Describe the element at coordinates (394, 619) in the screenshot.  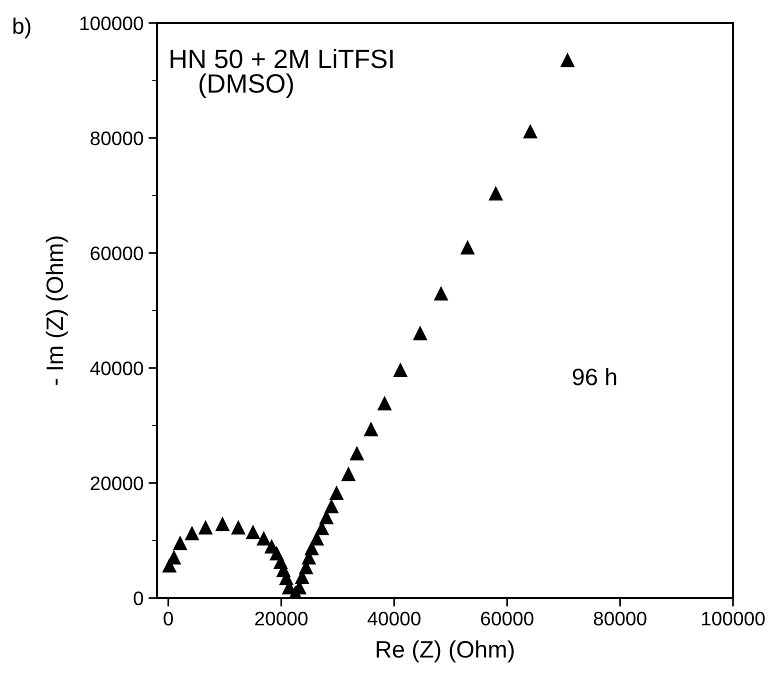
I see `x-tick-label: 40000` at that location.